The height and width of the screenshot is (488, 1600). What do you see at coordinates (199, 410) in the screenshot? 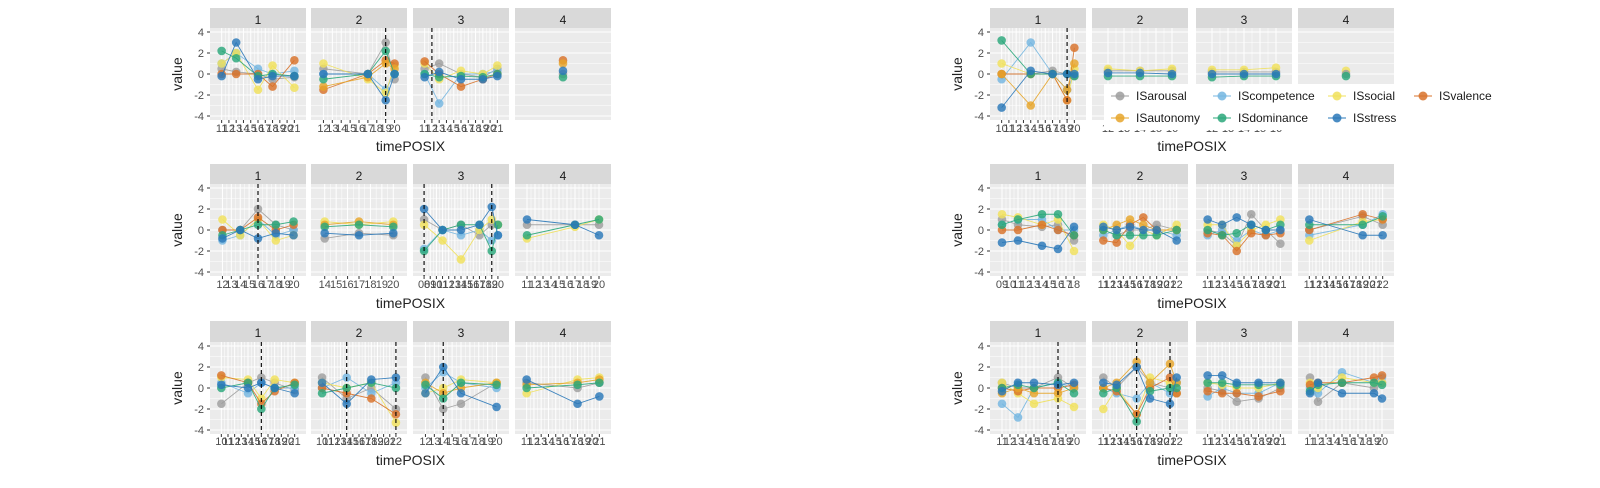
I see `y-tick-label: -2` at bounding box center [199, 410].